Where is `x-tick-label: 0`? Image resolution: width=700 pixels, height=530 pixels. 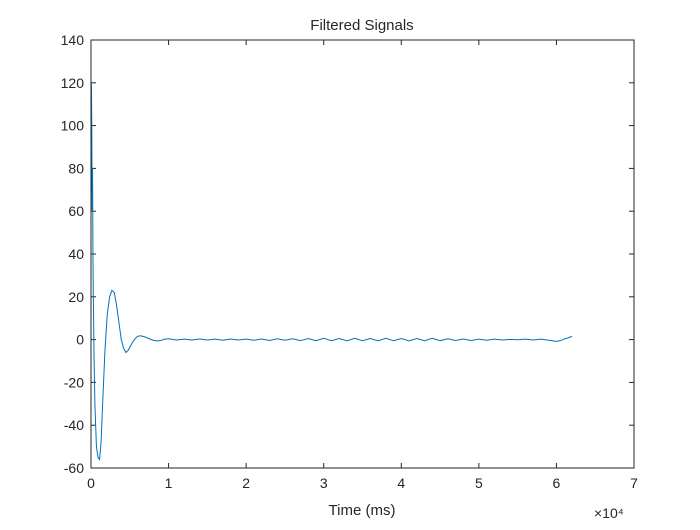 x-tick-label: 0 is located at coordinates (91, 483).